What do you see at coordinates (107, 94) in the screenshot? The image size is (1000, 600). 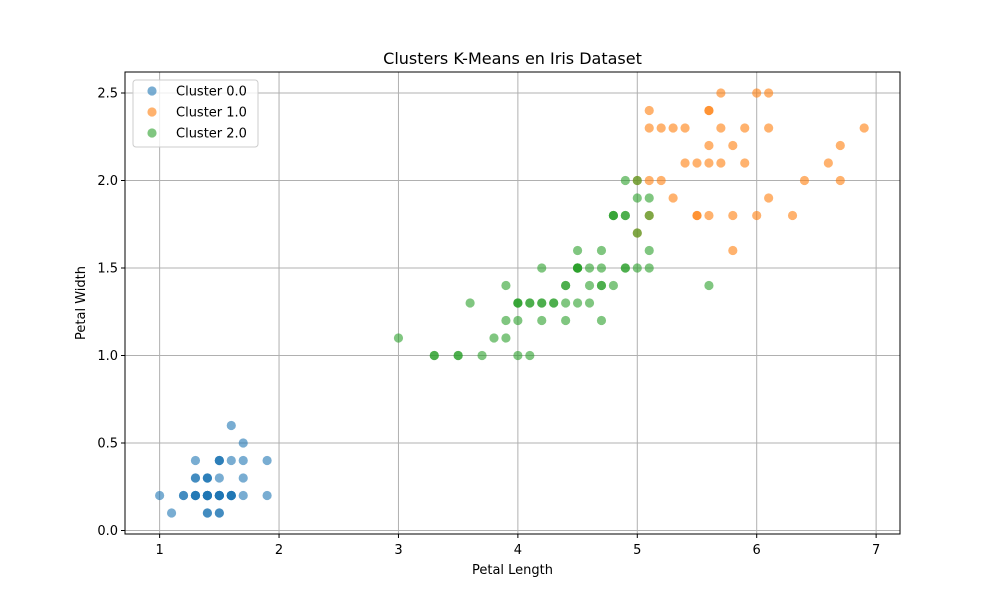 I see `y-tick-label: 2.5` at bounding box center [107, 94].